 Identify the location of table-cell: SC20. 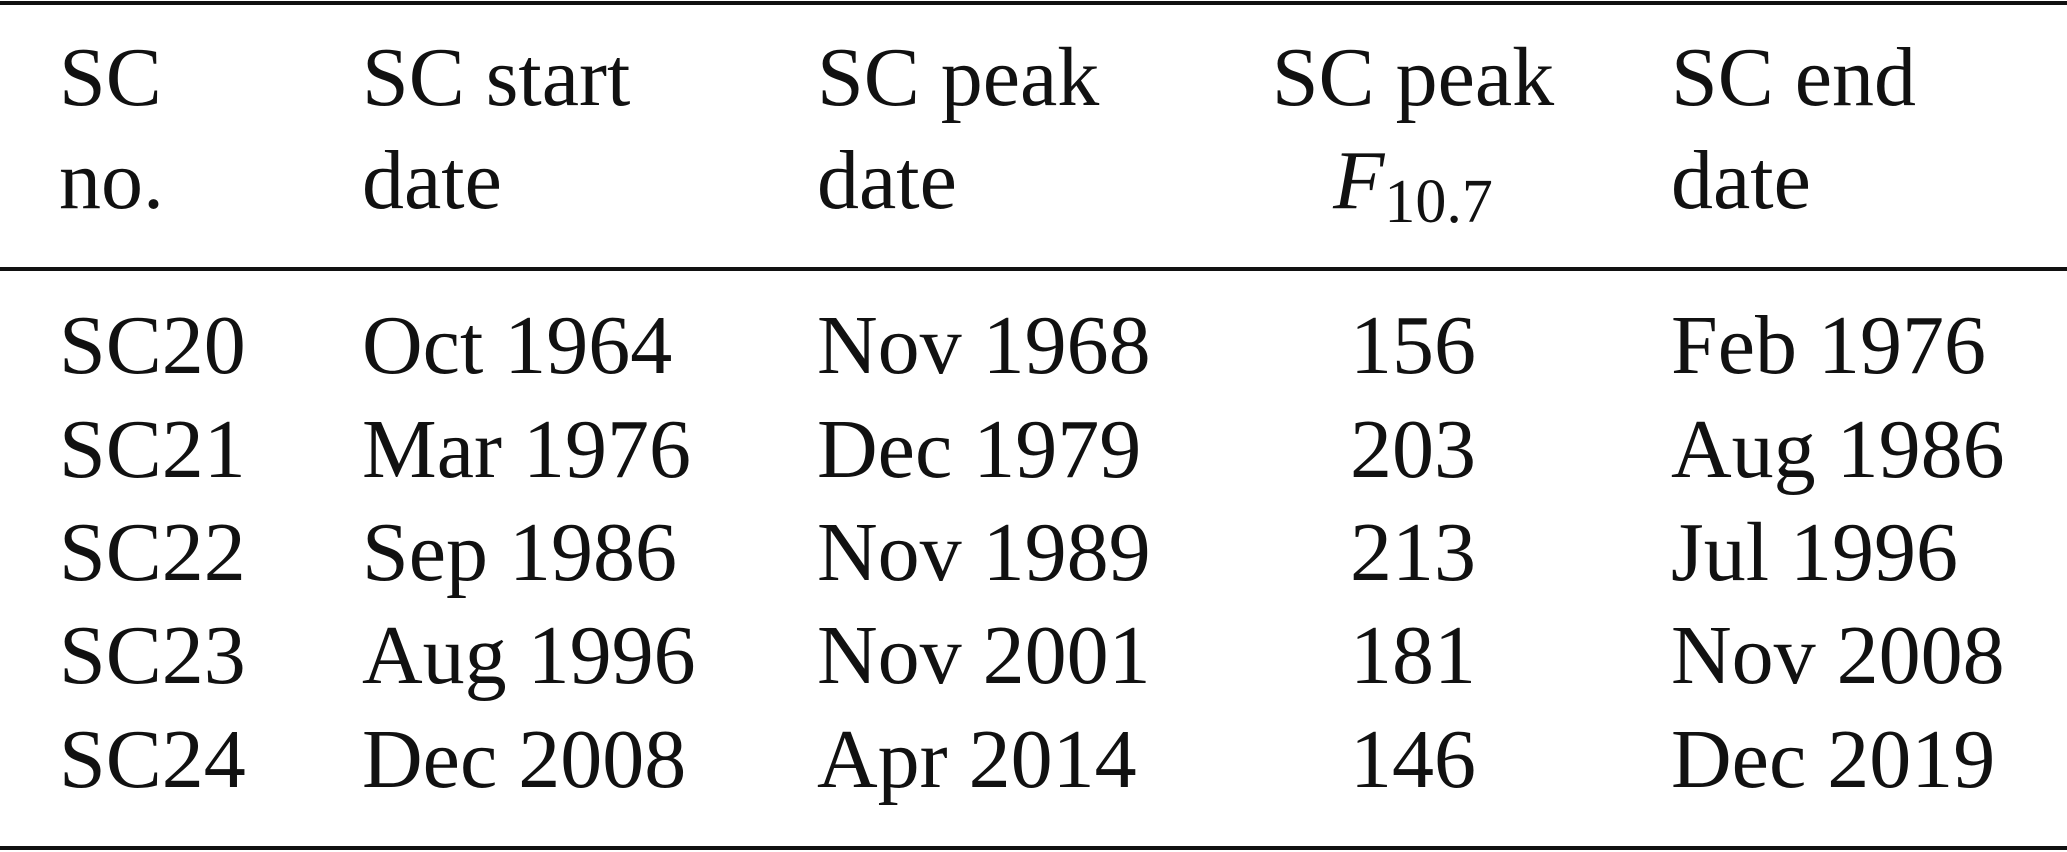
(152, 345).